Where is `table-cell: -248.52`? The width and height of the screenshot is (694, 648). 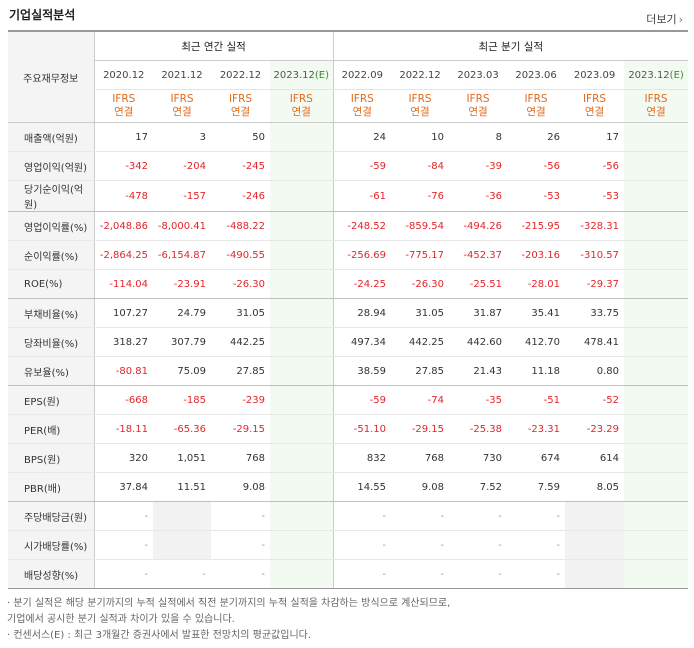 table-cell: -248.52 is located at coordinates (362, 226).